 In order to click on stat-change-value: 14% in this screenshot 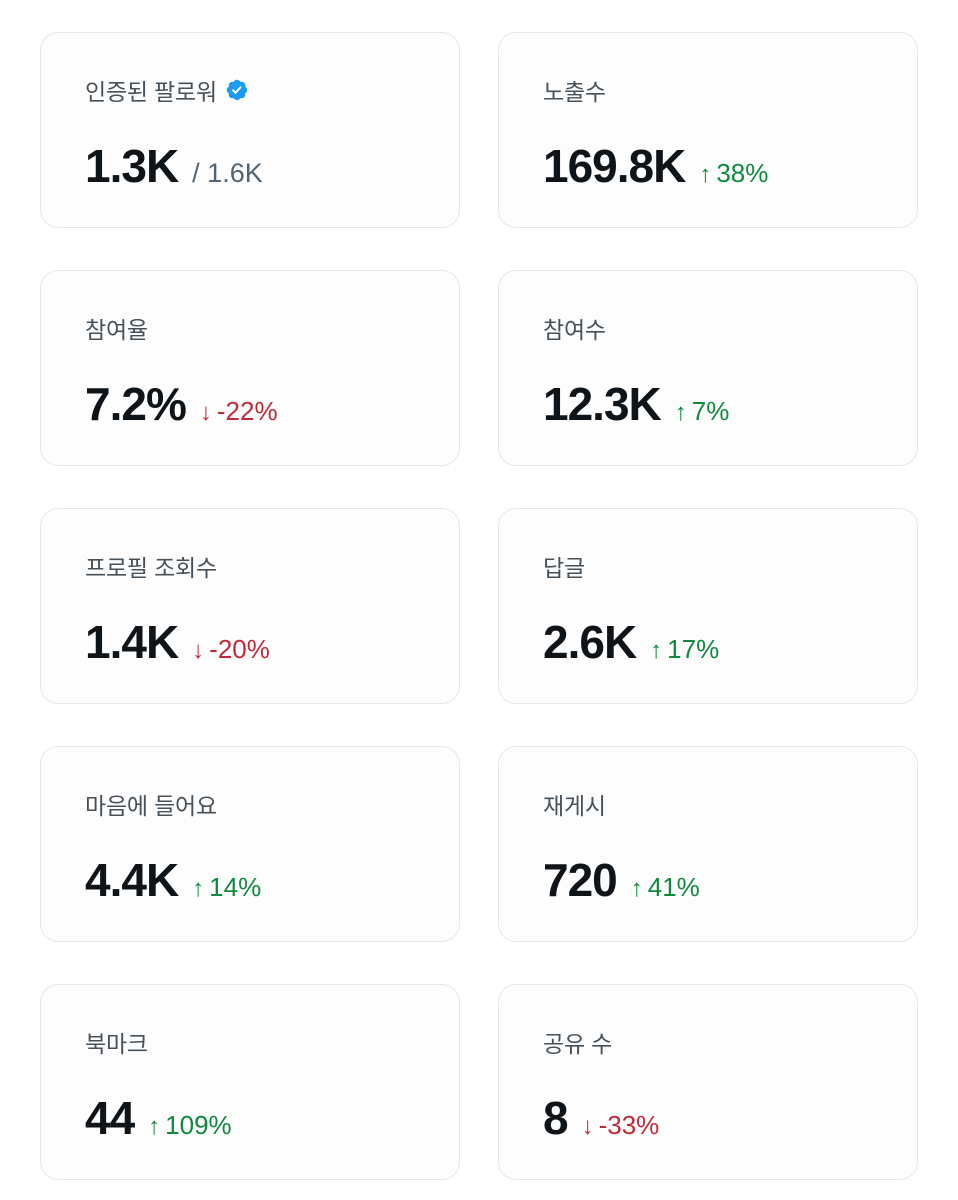, I will do `click(235, 887)`.